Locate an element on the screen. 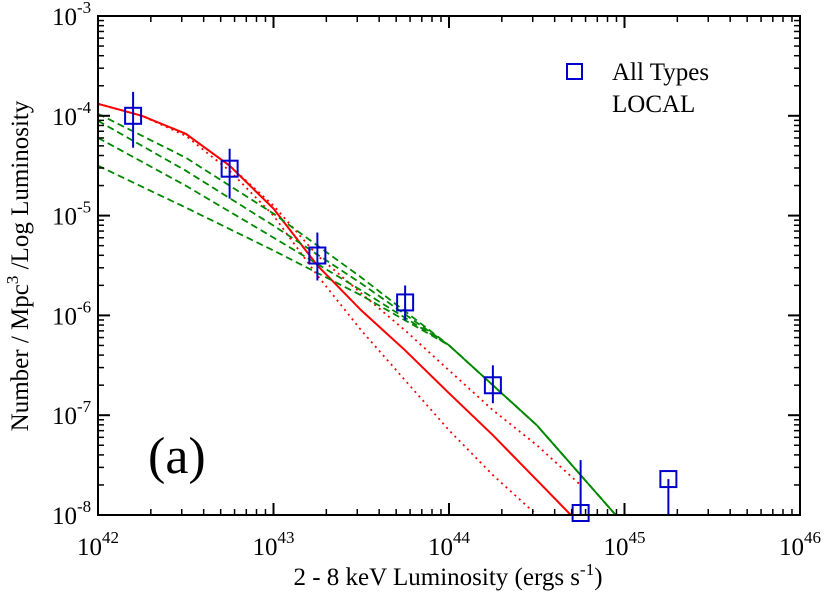 The image size is (830, 594). legend-entry-local: LOCAL is located at coordinates (653, 104).